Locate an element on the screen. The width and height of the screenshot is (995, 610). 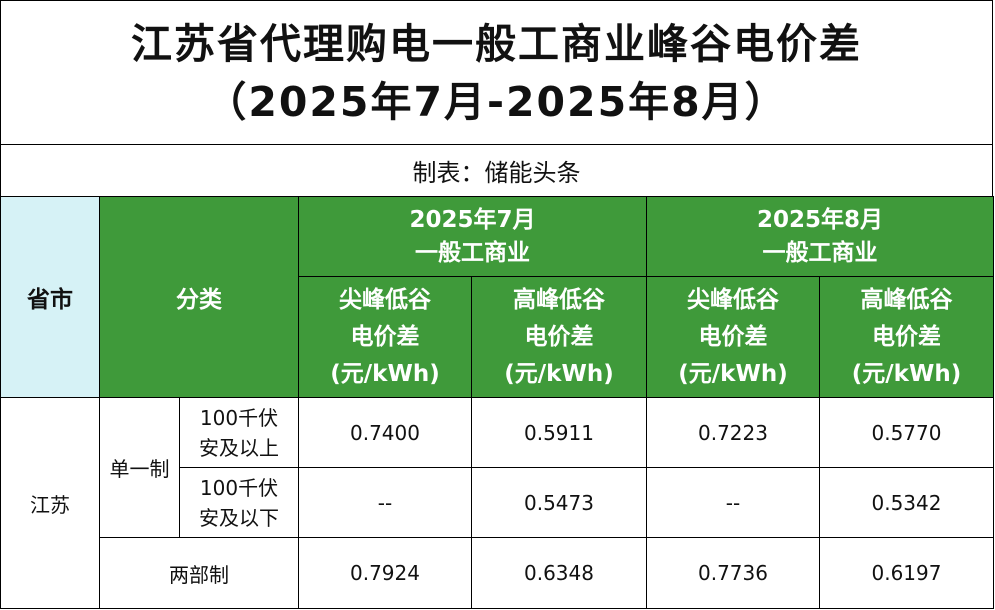
header-province: 省市 is located at coordinates (50, 297).